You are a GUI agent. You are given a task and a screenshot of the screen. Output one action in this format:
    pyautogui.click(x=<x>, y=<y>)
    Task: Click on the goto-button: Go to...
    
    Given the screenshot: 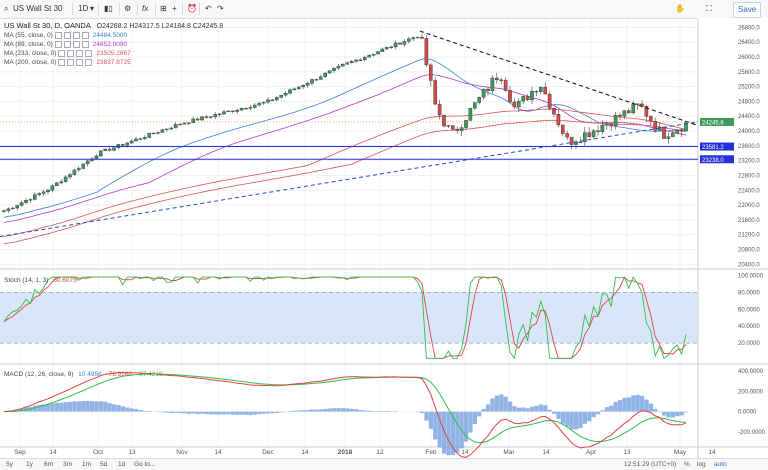 What is the action you would take?
    pyautogui.click(x=144, y=464)
    